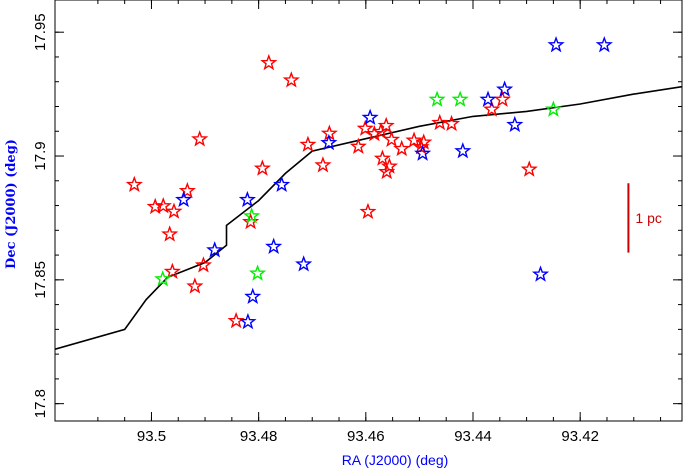 This screenshot has height=470, width=683. Describe the element at coordinates (40, 280) in the screenshot. I see `y-tick-label: 17.85` at that location.